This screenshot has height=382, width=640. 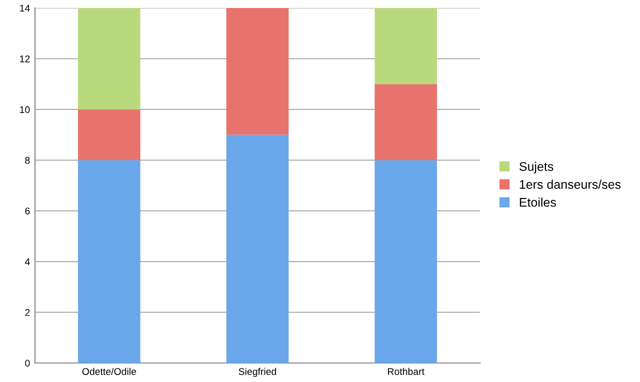 What do you see at coordinates (25, 110) in the screenshot?
I see `y-tick-label: 10` at bounding box center [25, 110].